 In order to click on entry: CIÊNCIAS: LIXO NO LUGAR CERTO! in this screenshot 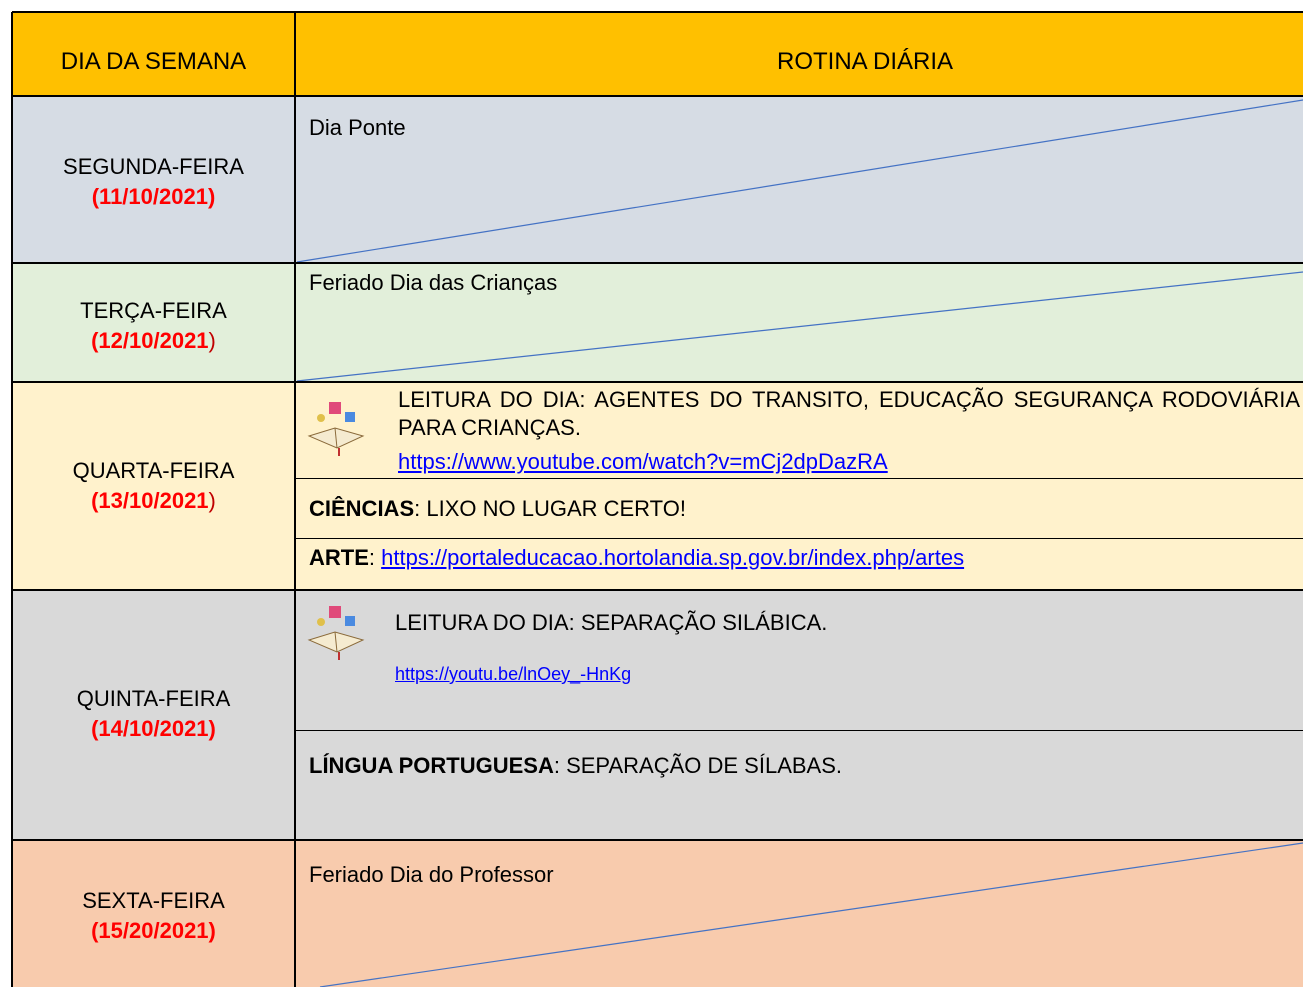, I will do `click(497, 509)`.